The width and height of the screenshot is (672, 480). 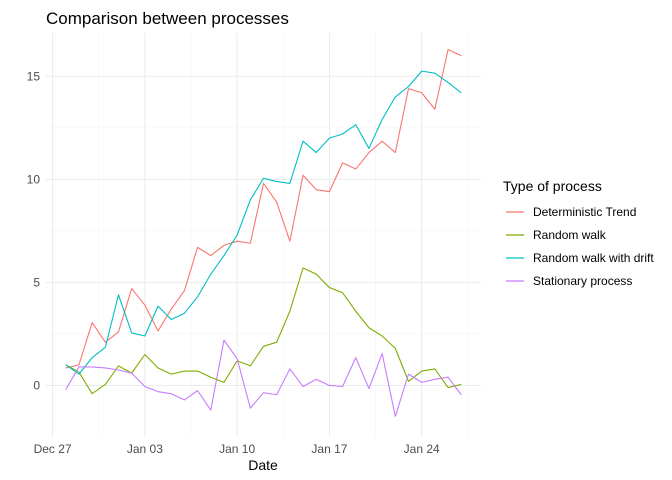 What do you see at coordinates (582, 281) in the screenshot?
I see `legend-label: Stationary process` at bounding box center [582, 281].